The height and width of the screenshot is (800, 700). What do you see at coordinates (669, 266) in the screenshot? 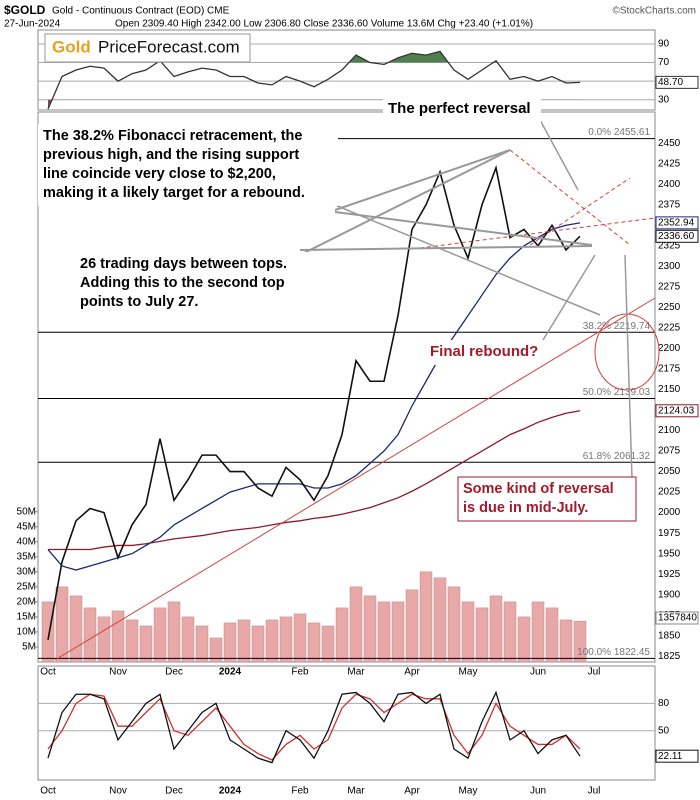
I see `y-tick-label: 2300` at bounding box center [669, 266].